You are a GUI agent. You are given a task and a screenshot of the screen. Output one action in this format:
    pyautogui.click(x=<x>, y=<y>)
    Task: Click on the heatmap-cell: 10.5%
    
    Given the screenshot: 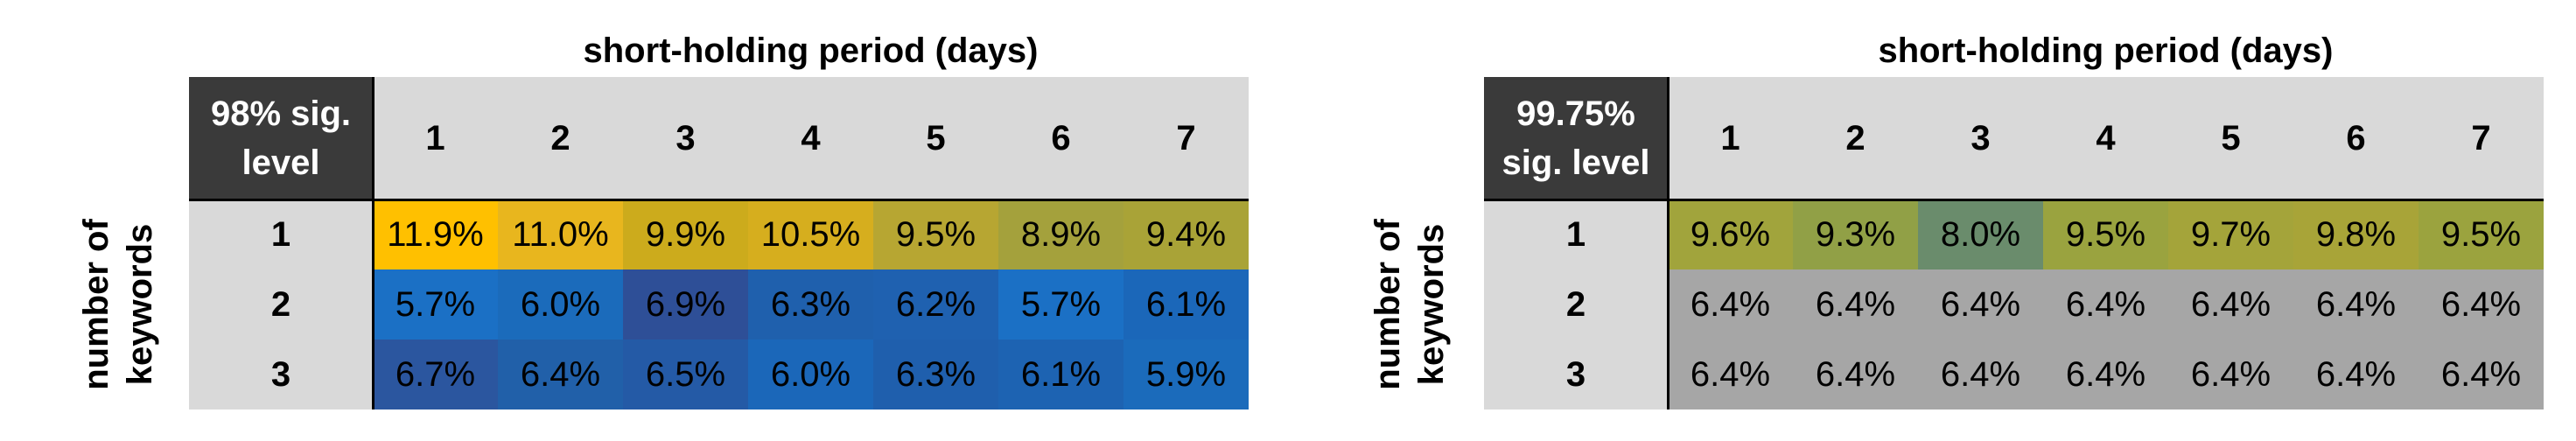 What is the action you would take?
    pyautogui.click(x=810, y=235)
    